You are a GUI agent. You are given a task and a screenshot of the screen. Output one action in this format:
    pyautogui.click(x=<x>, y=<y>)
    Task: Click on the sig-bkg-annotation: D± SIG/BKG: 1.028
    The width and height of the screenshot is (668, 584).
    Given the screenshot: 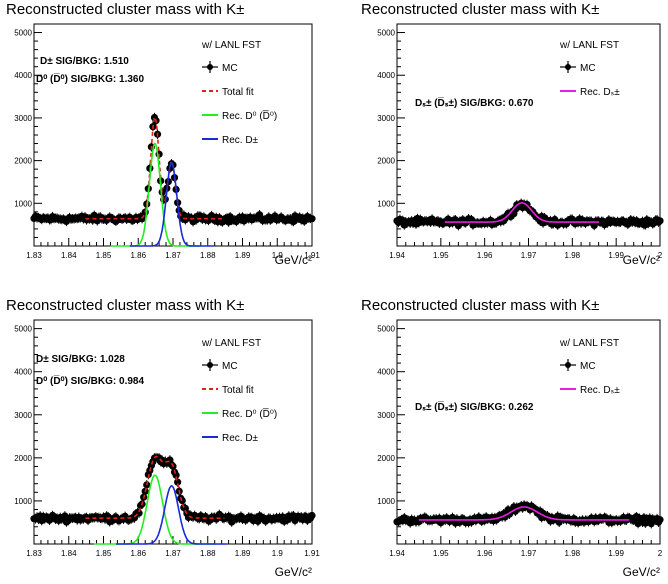 What is the action you would take?
    pyautogui.click(x=80, y=359)
    